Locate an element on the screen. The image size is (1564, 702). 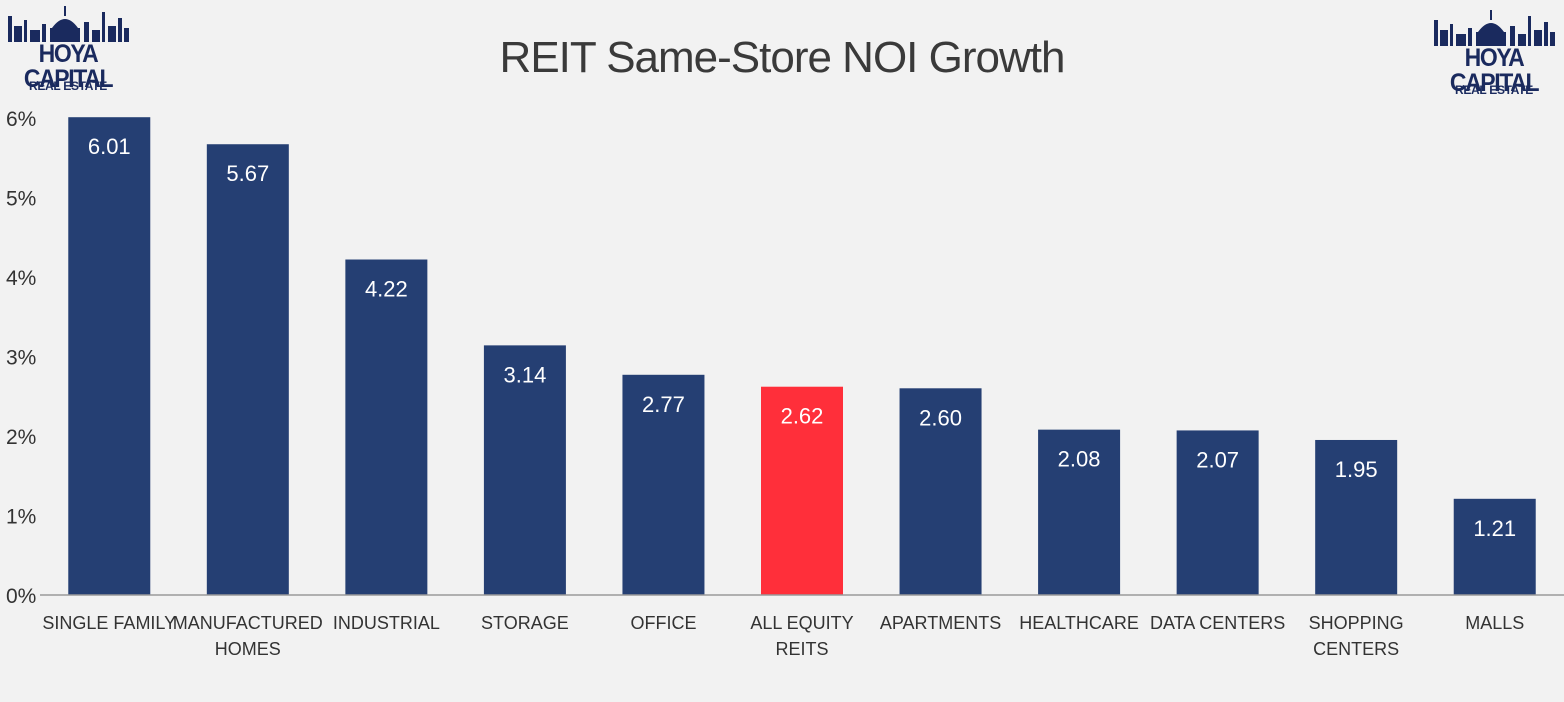
y-tick-label: 3% is located at coordinates (21, 358).